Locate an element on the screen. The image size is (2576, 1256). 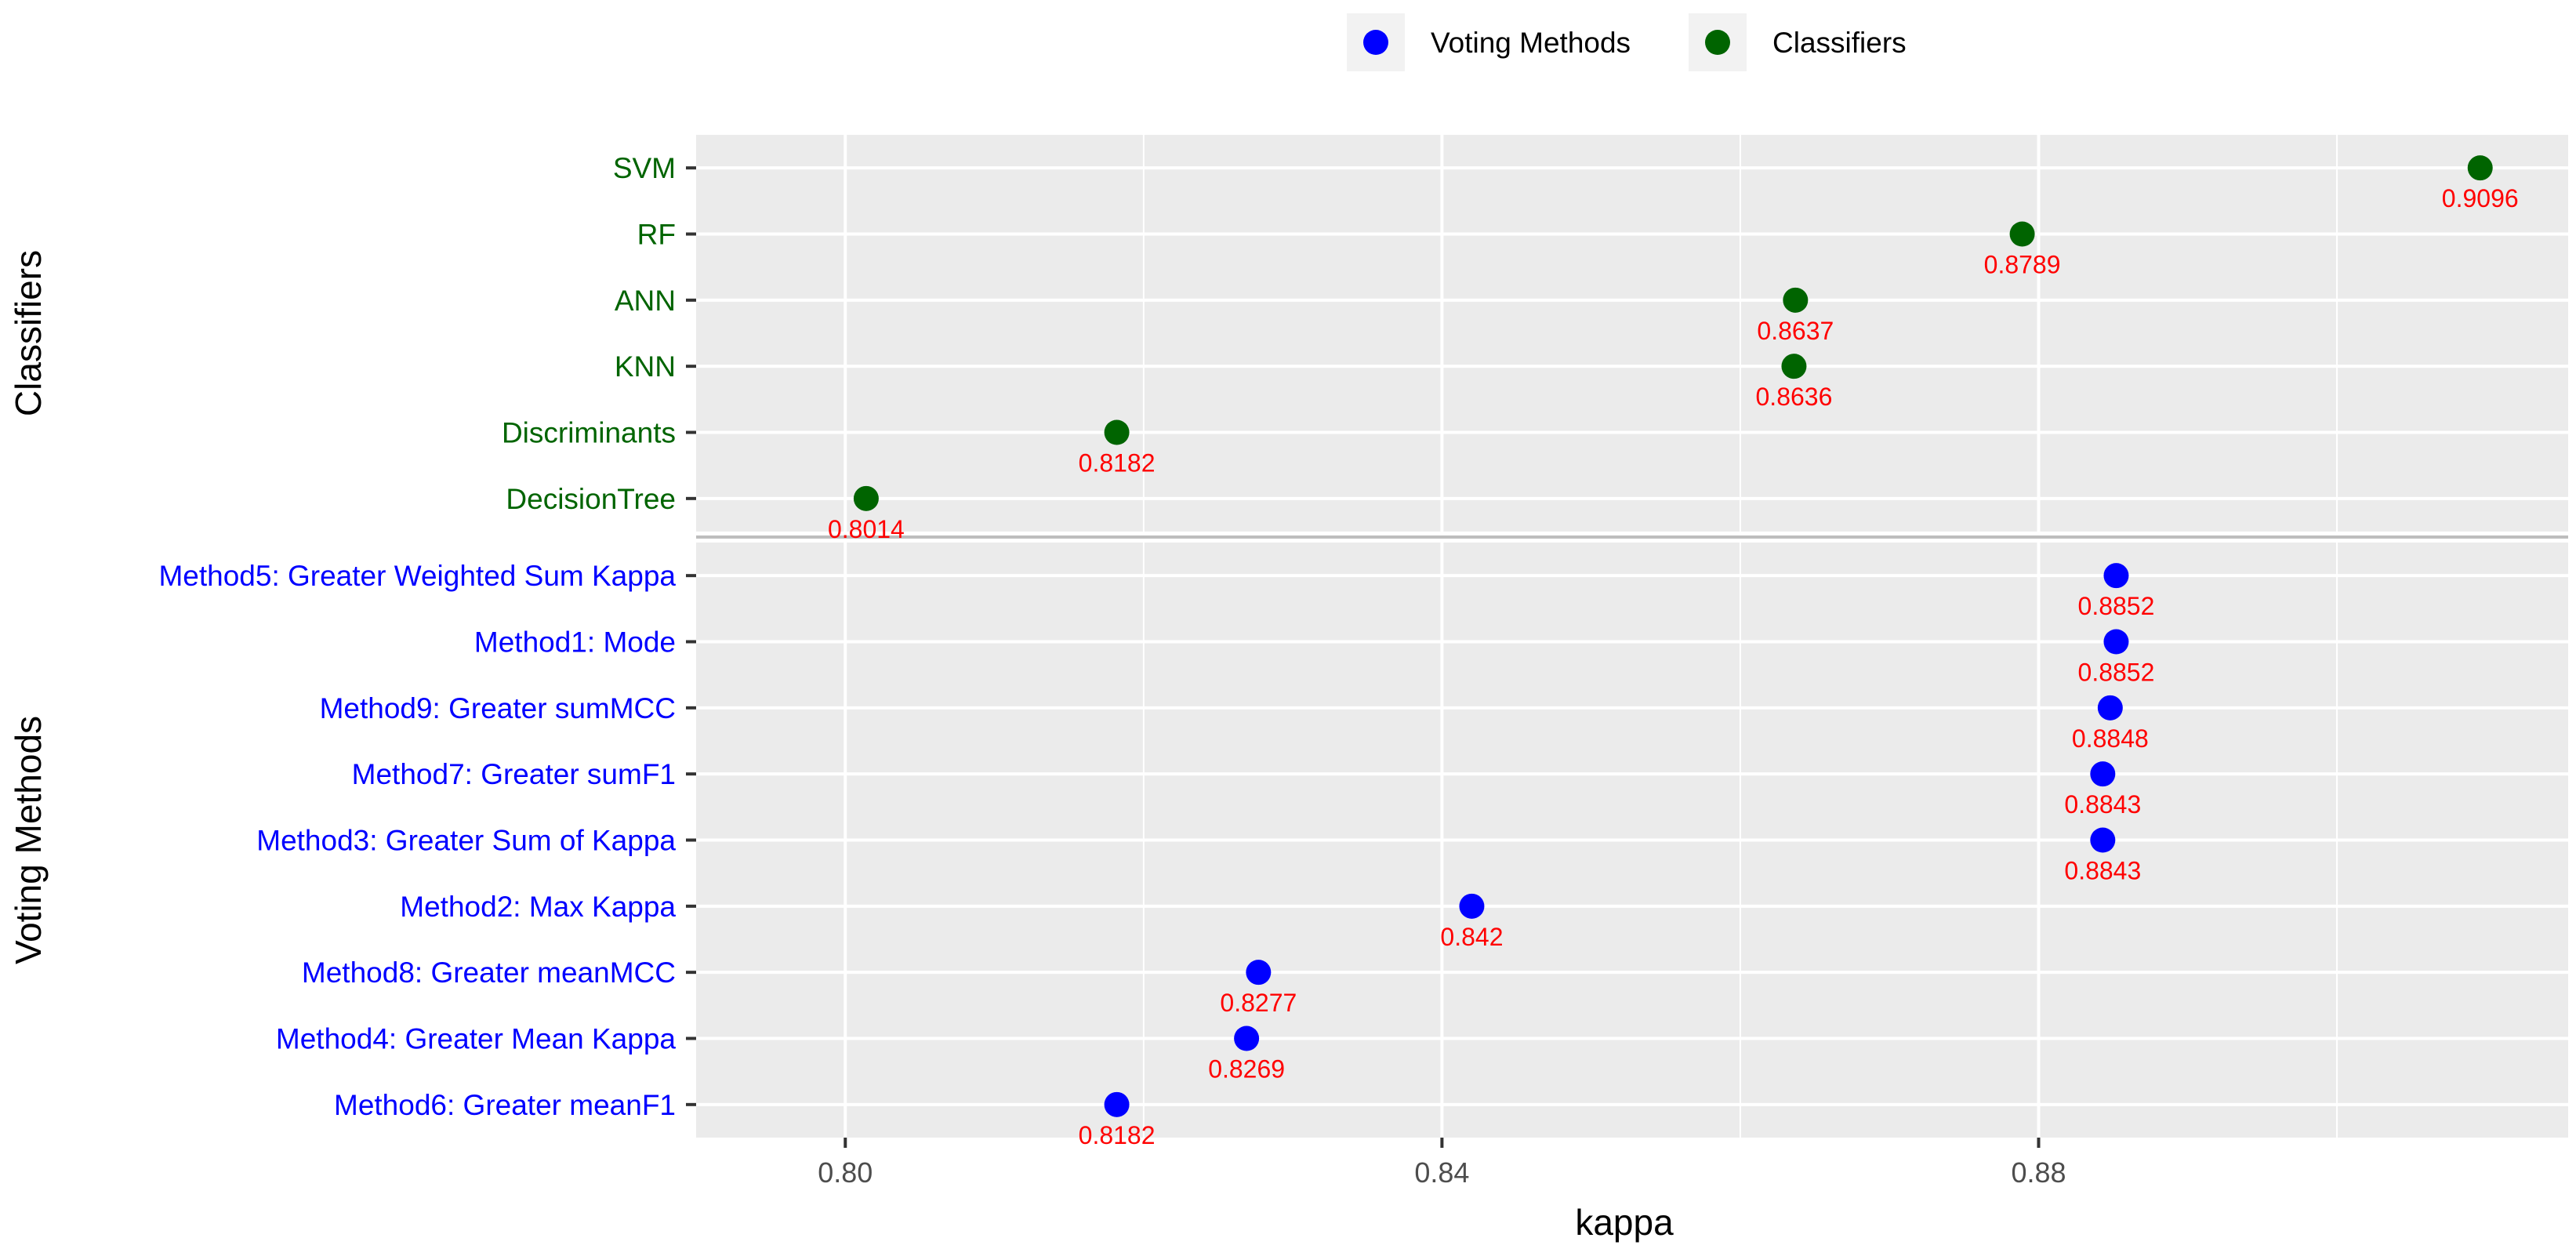
y-category-label: RF is located at coordinates (656, 235).